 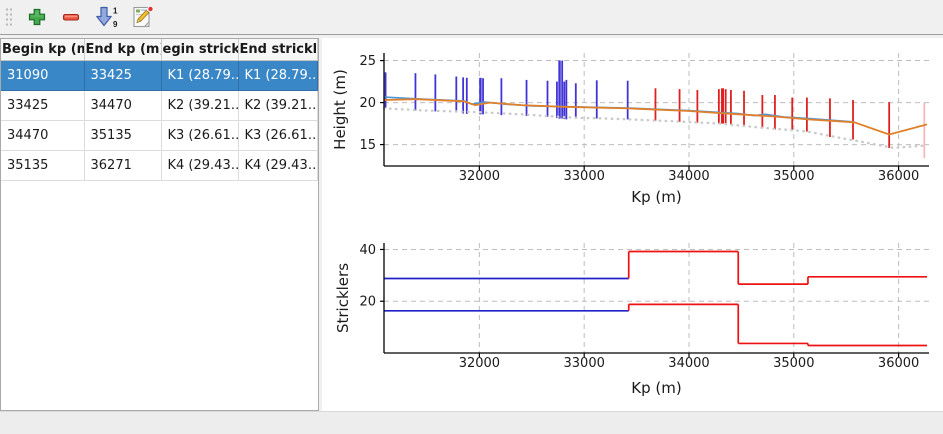 I want to click on status-bar, so click(x=471, y=422).